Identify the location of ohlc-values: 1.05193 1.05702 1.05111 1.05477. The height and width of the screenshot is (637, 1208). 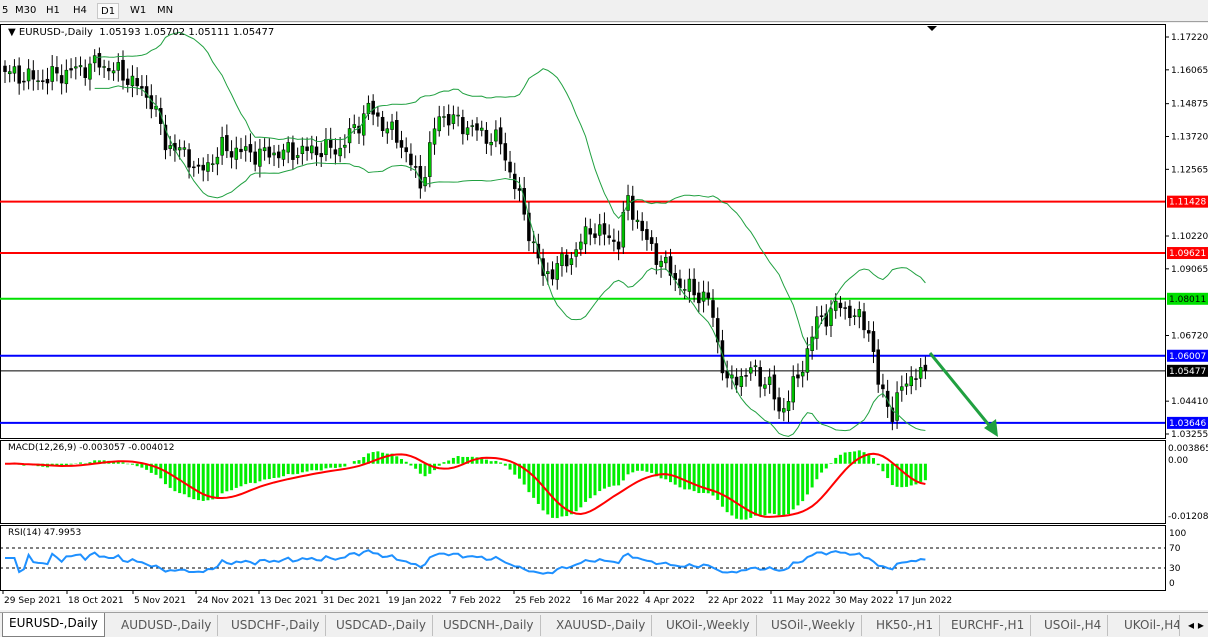
(187, 32).